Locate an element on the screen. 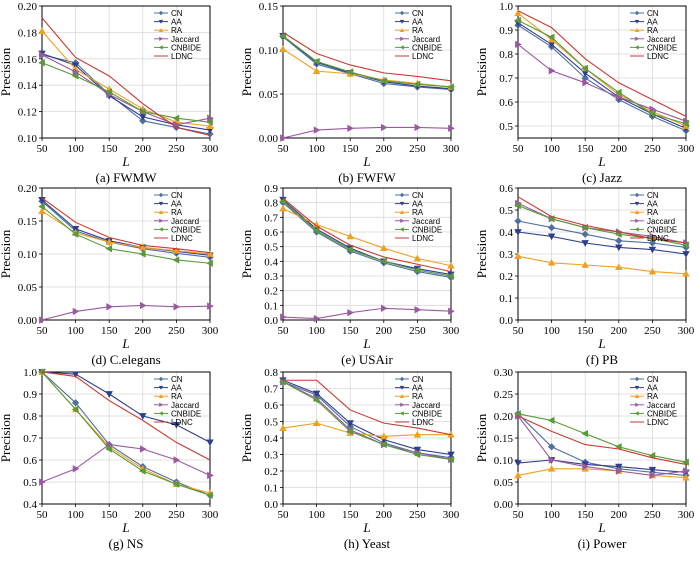 The width and height of the screenshot is (700, 572). legend-marker-aa is located at coordinates (161, 21).